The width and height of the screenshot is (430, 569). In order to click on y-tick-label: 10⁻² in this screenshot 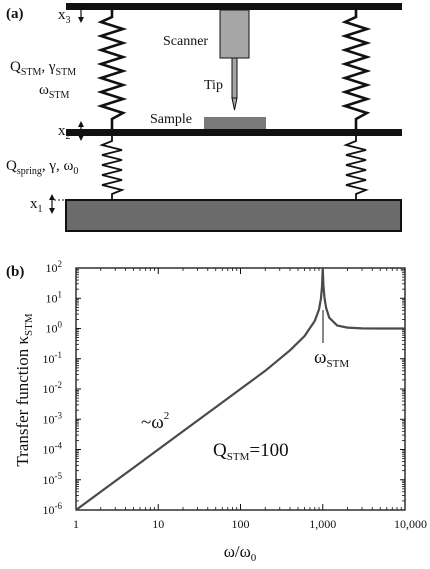, I will do `click(53, 388)`.